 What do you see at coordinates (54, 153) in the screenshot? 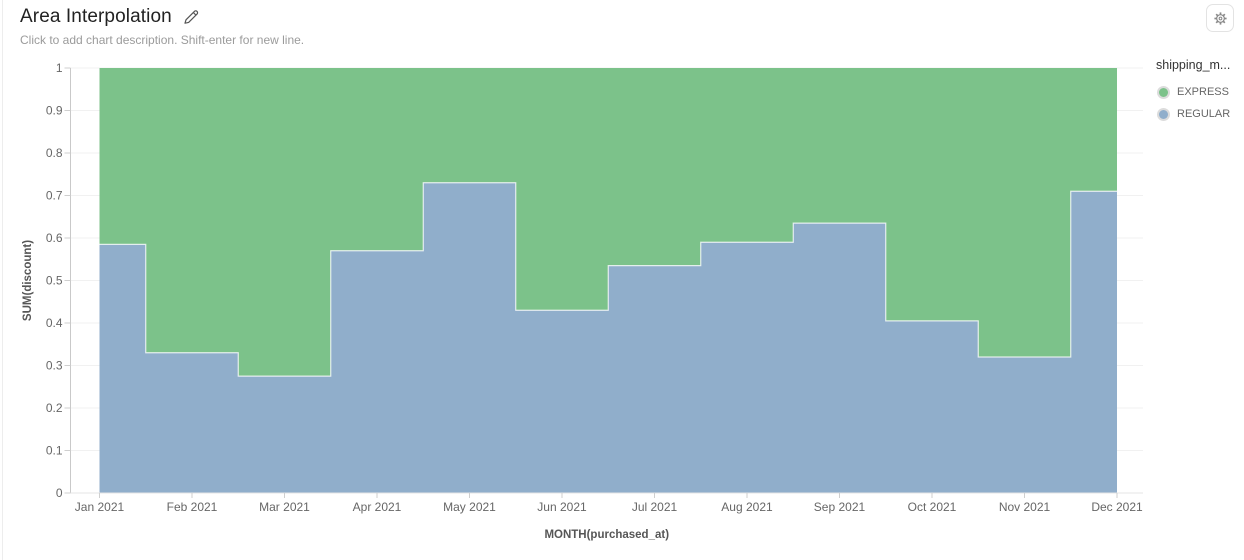
I see `y-tick-label: 0.8` at bounding box center [54, 153].